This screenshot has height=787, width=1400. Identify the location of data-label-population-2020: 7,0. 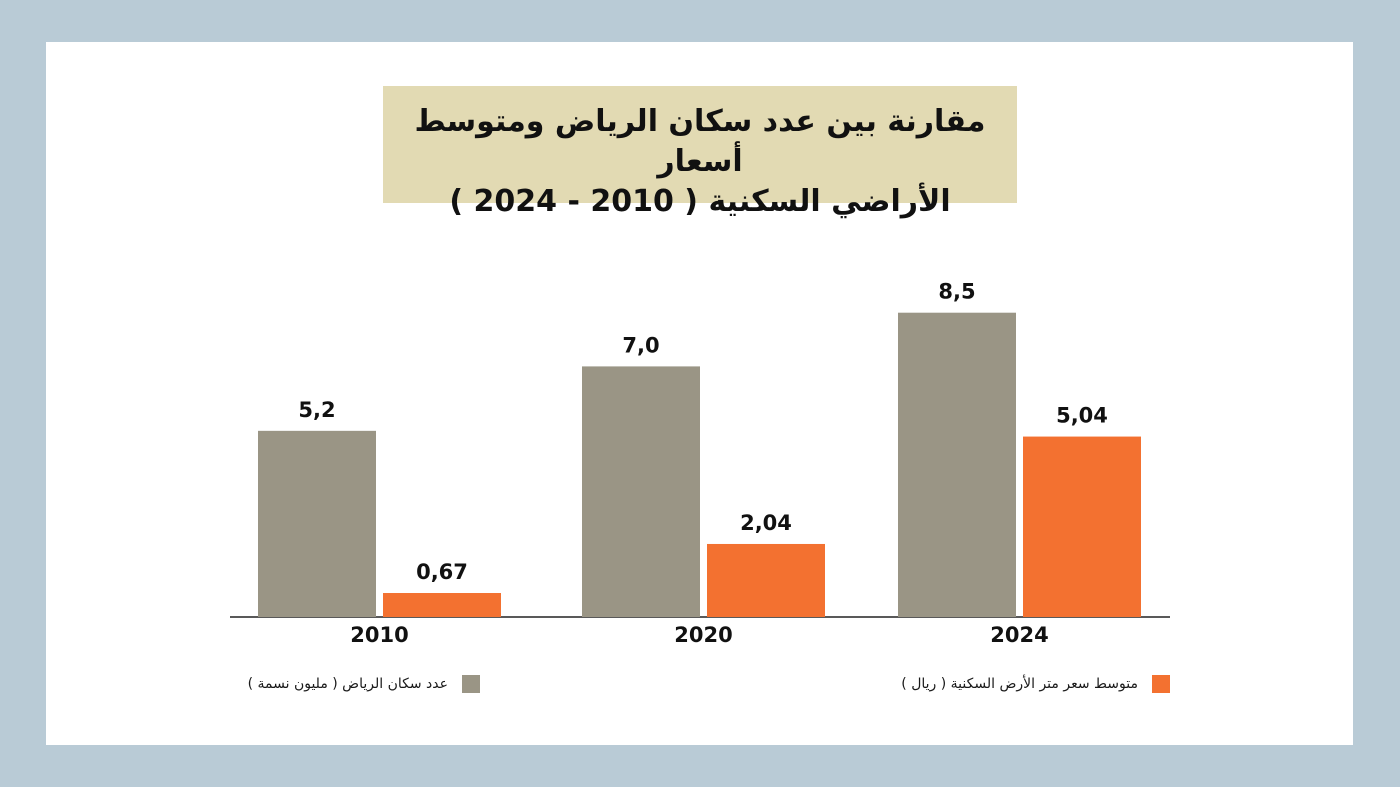
(640, 345).